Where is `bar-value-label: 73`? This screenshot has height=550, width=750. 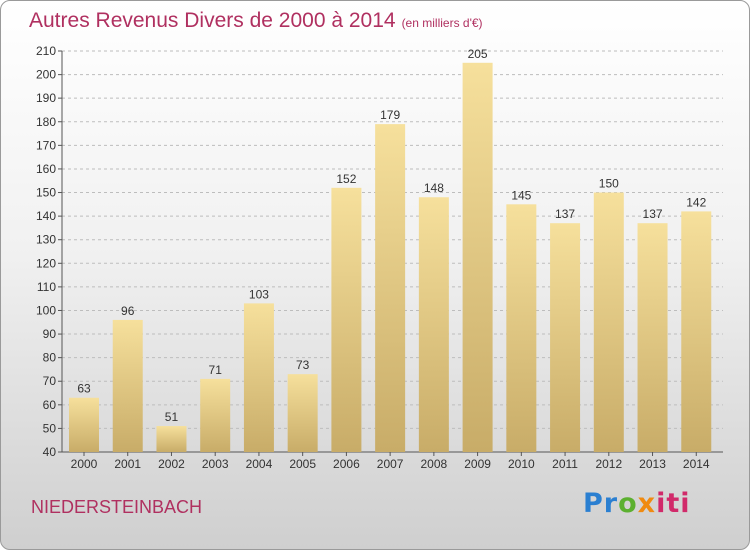 bar-value-label: 73 is located at coordinates (303, 365).